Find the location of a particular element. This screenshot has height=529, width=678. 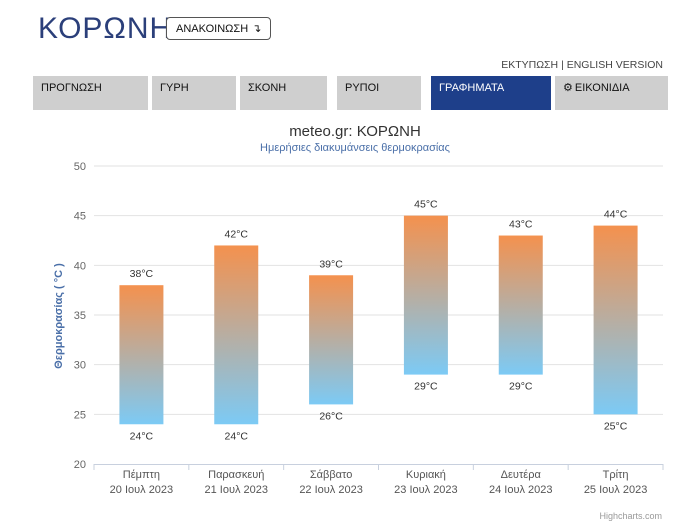

tab-charts: ΓΡΑΦΗΜΑΤΑ is located at coordinates (491, 93).